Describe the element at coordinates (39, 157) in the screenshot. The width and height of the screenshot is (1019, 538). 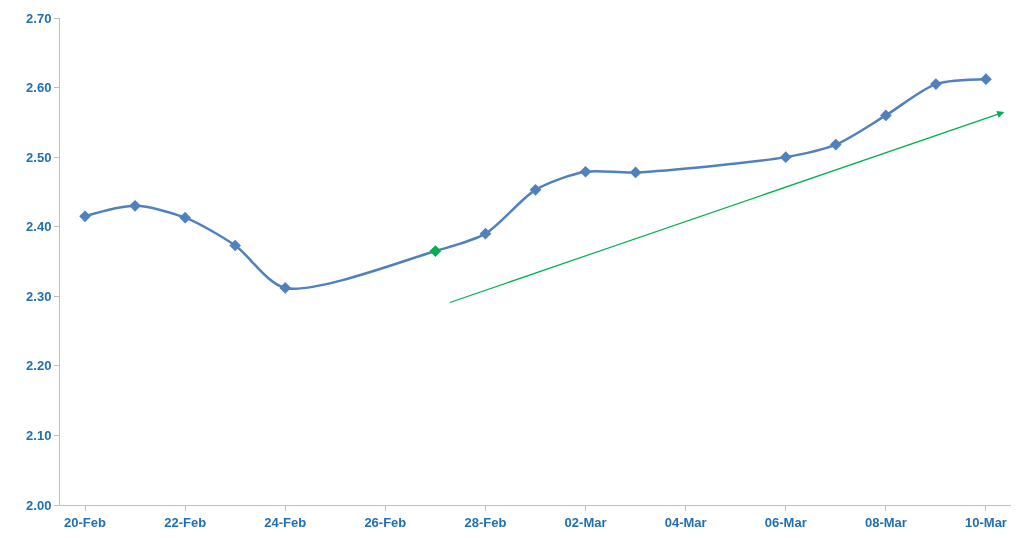
I see `y-tick-label: 2.50` at that location.